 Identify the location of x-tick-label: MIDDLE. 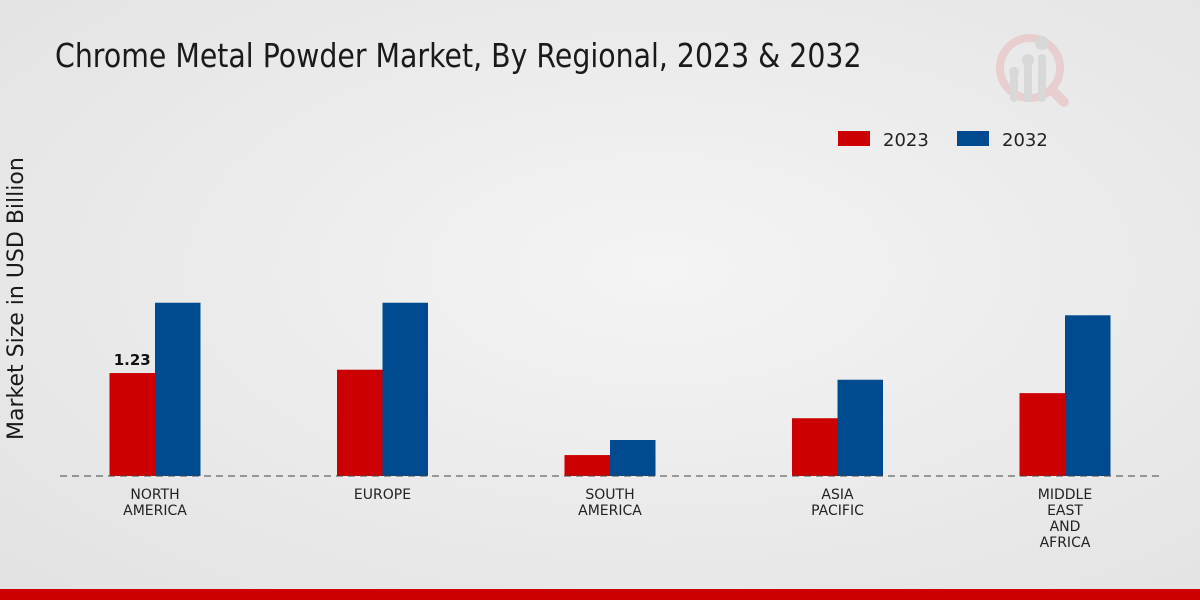
(1065, 495).